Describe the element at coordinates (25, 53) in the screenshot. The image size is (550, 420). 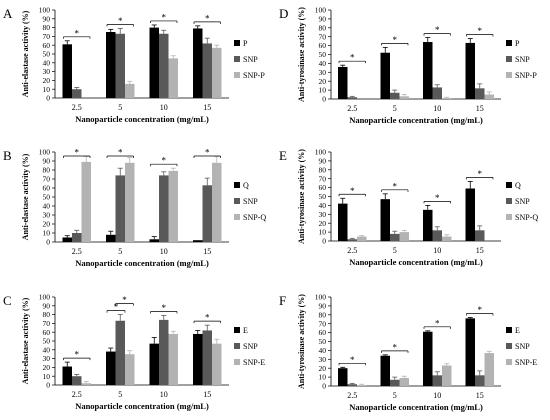
I see `y-axis-label: Anti-elastase activity (%)` at that location.